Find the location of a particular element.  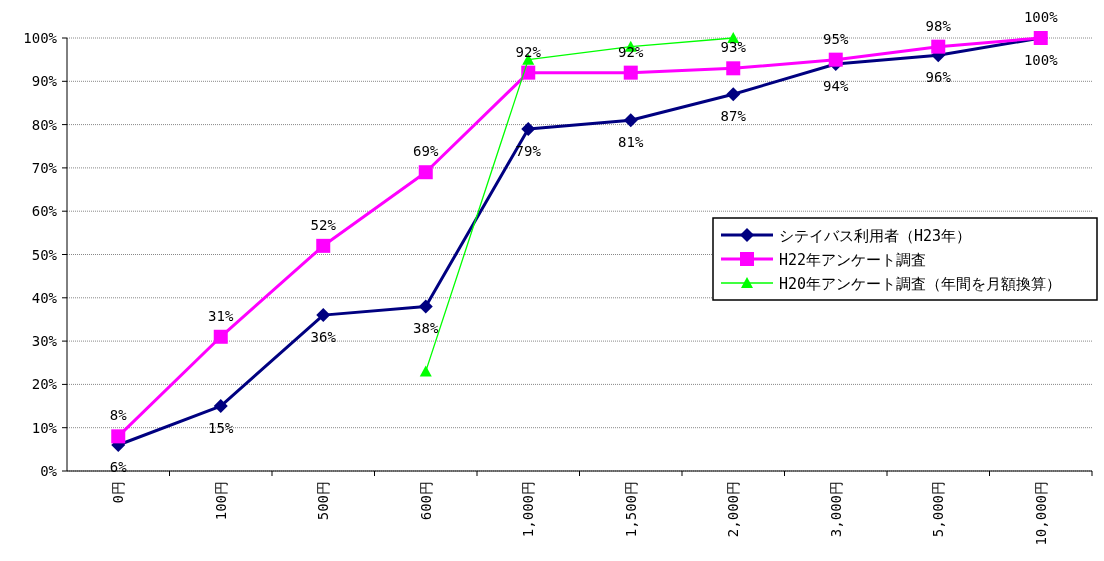

y-tick-label: 30% is located at coordinates (44, 341).